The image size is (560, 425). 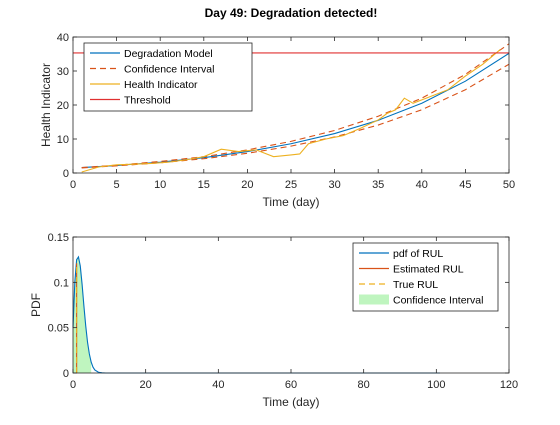 I want to click on figure-title: Day 49: Degradation detected!, so click(x=291, y=13).